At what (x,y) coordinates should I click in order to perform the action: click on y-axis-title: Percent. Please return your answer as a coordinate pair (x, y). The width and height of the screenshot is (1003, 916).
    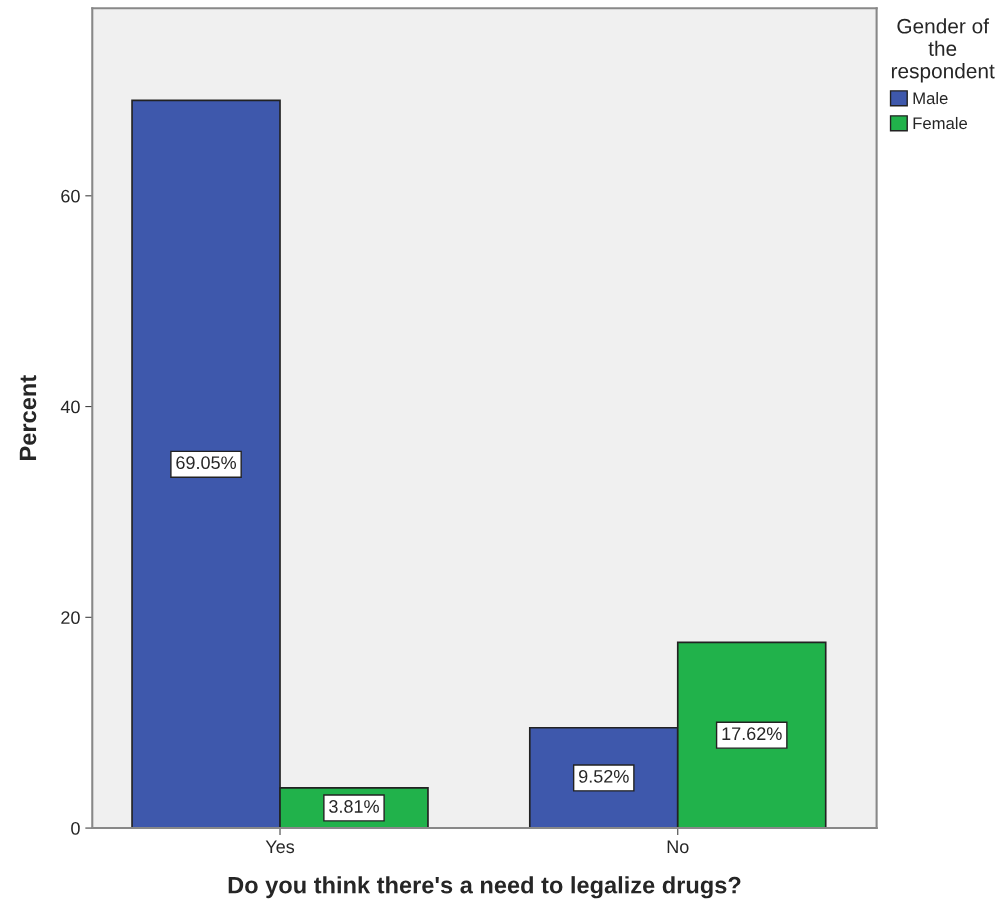
    Looking at the image, I should click on (28, 417).